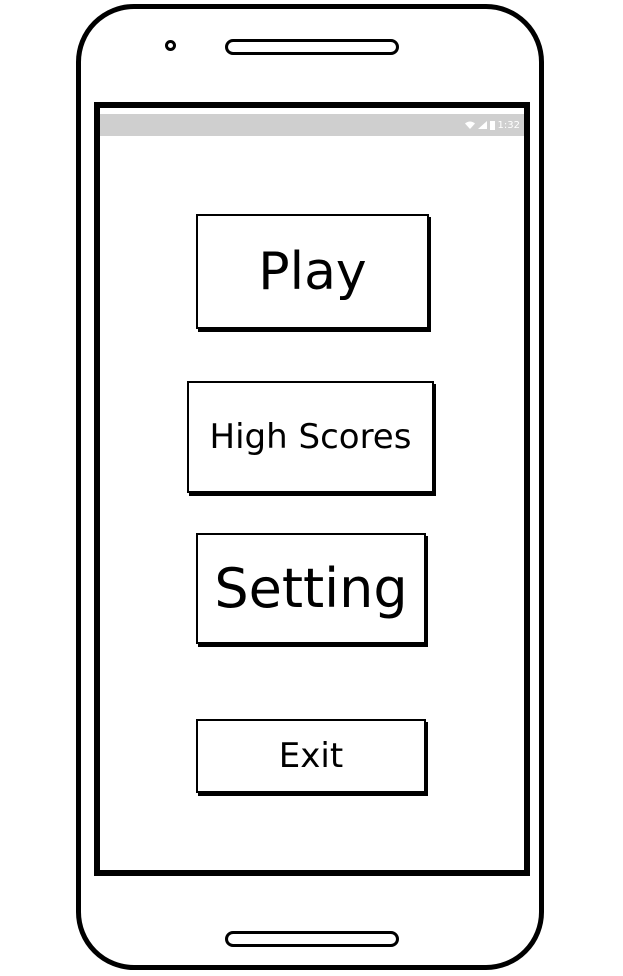  Describe the element at coordinates (311, 588) in the screenshot. I see `setting-button: Setting` at that location.